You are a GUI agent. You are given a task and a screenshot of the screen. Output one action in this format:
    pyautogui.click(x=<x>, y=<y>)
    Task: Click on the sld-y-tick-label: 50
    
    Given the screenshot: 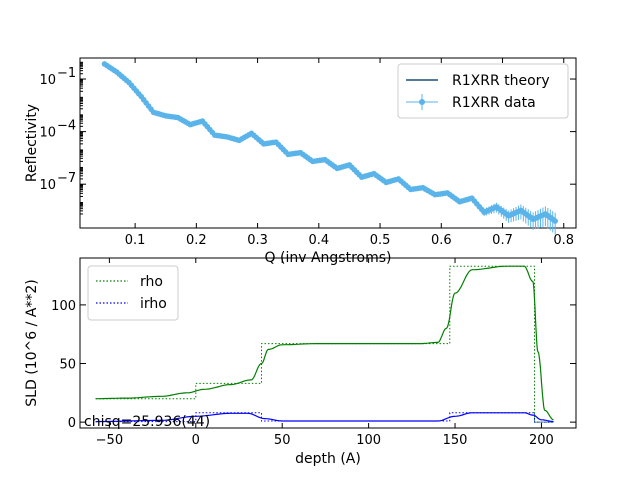 What is the action you would take?
    pyautogui.click(x=67, y=365)
    